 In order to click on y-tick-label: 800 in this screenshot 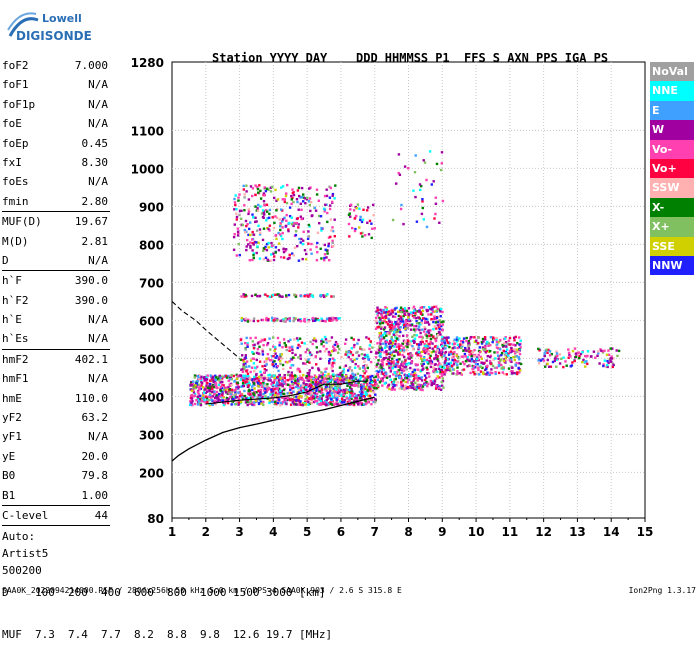, I will do `click(151, 245)`.